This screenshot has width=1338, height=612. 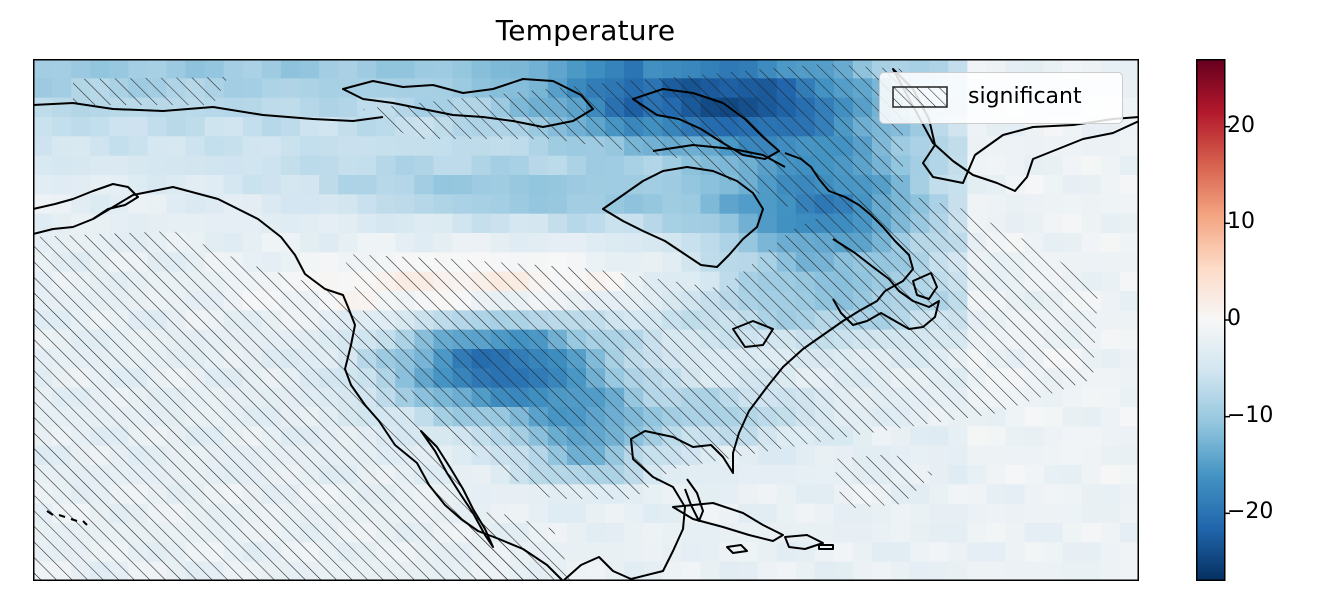 I want to click on coastline-alaska-west, so click(x=86, y=209).